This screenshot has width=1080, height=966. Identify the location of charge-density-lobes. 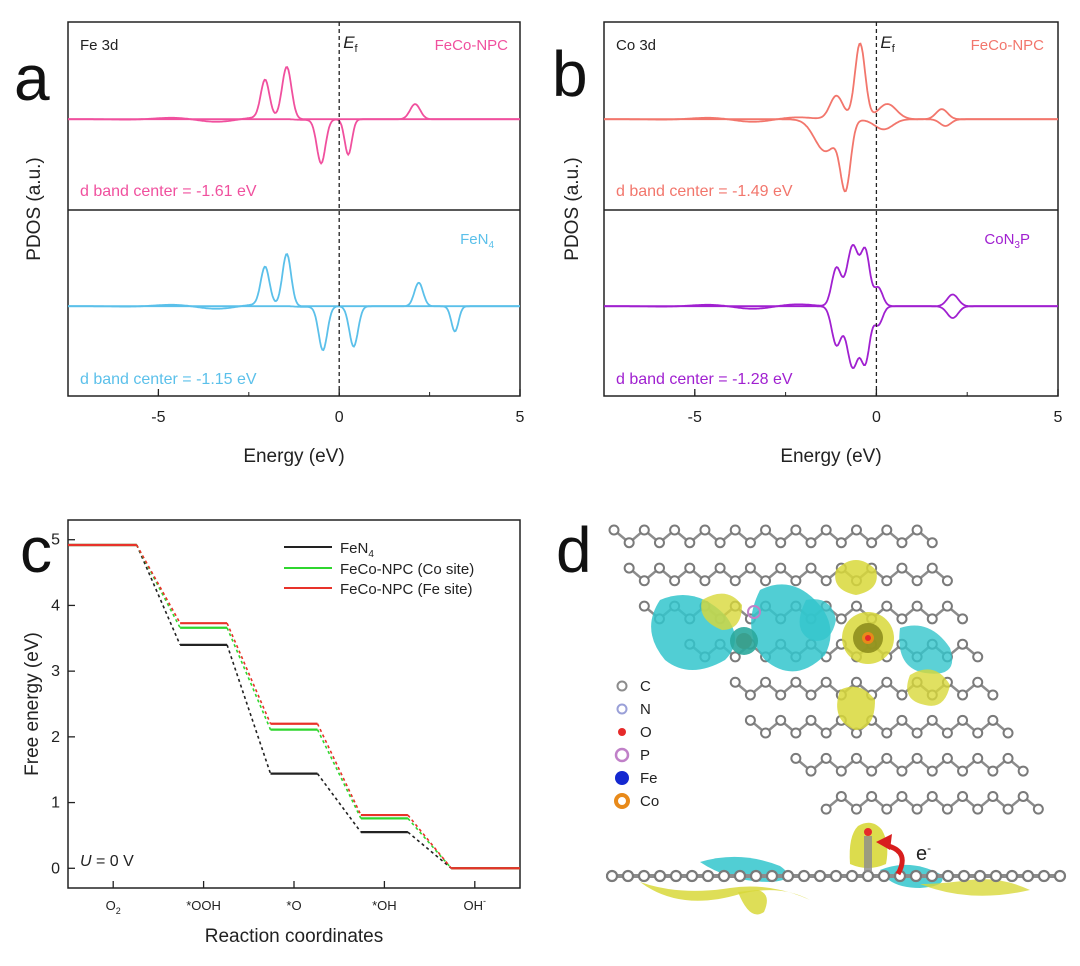
(802, 645).